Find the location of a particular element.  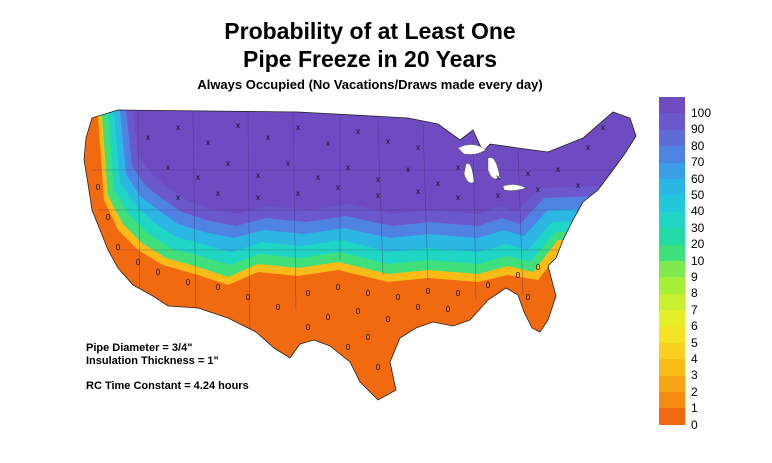

legend-label: 4 is located at coordinates (694, 359).